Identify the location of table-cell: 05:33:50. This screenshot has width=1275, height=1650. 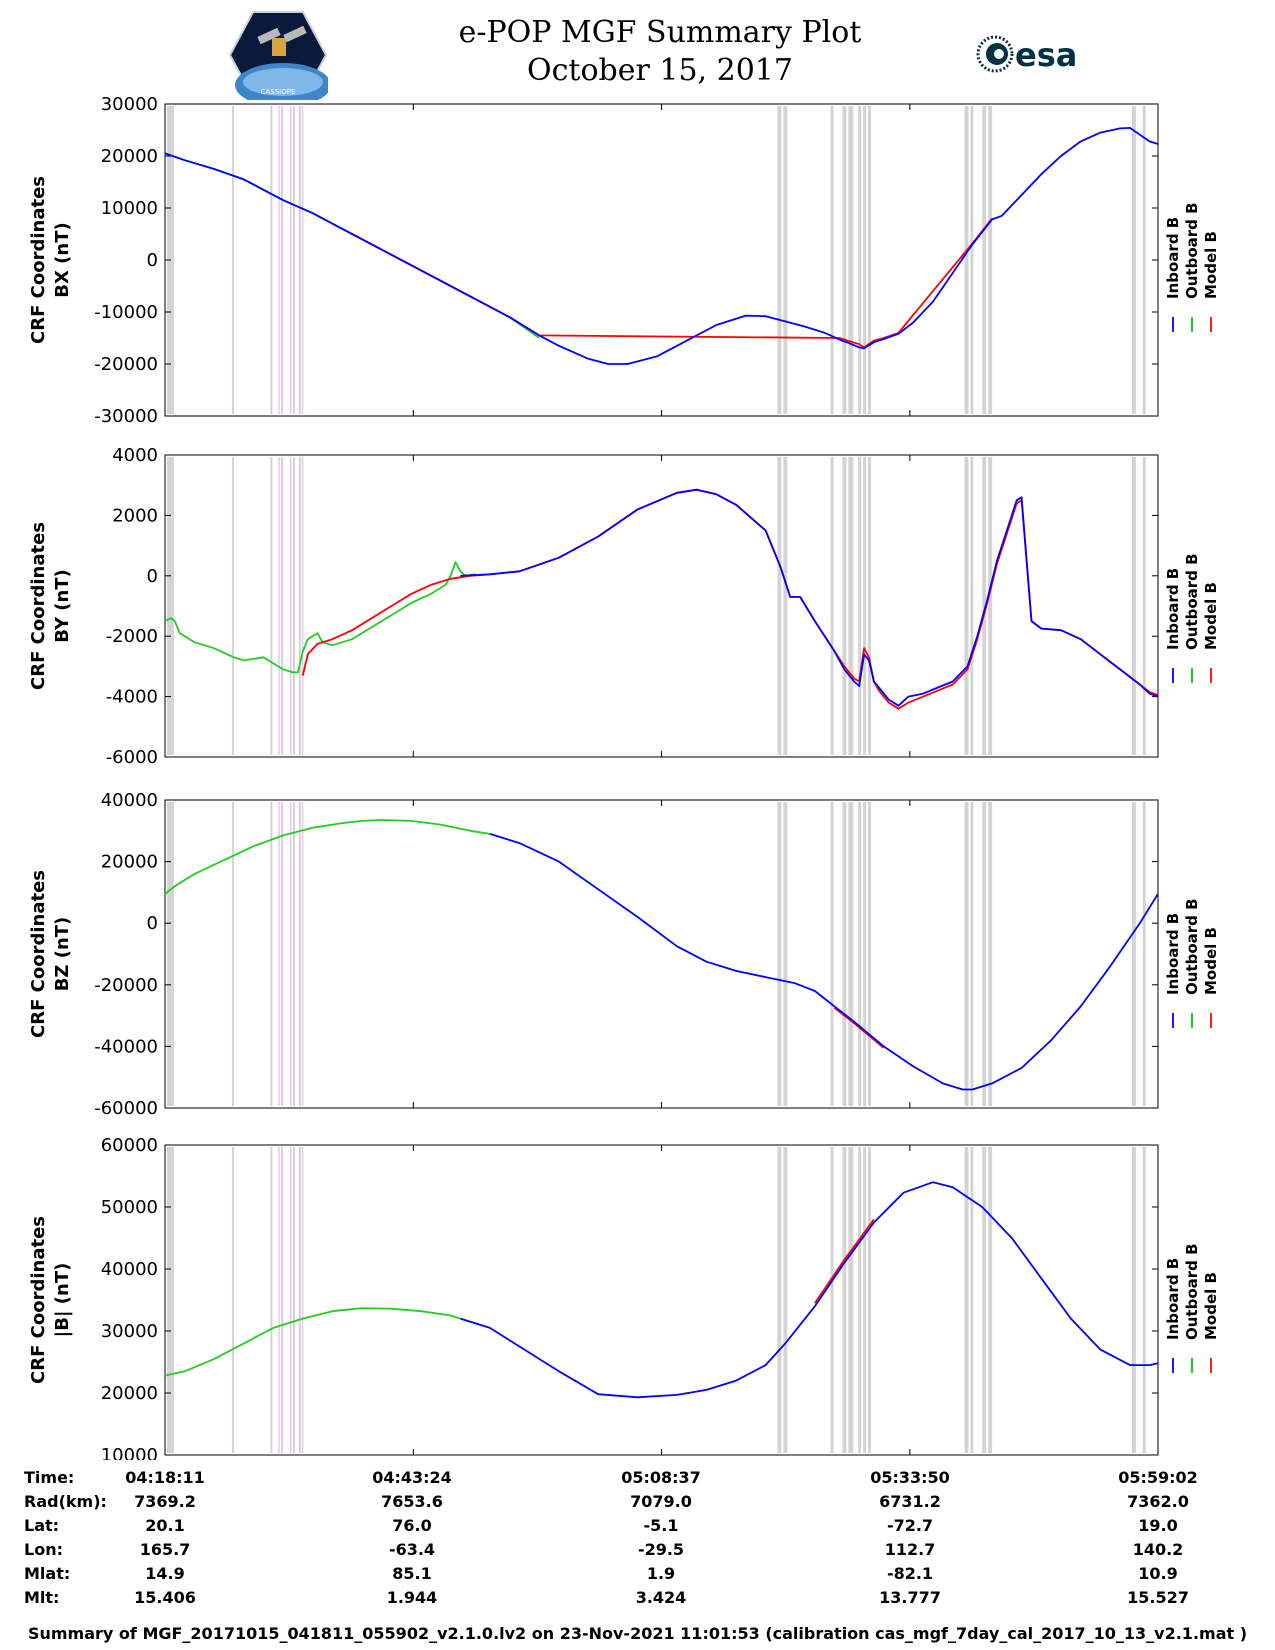
(910, 1477).